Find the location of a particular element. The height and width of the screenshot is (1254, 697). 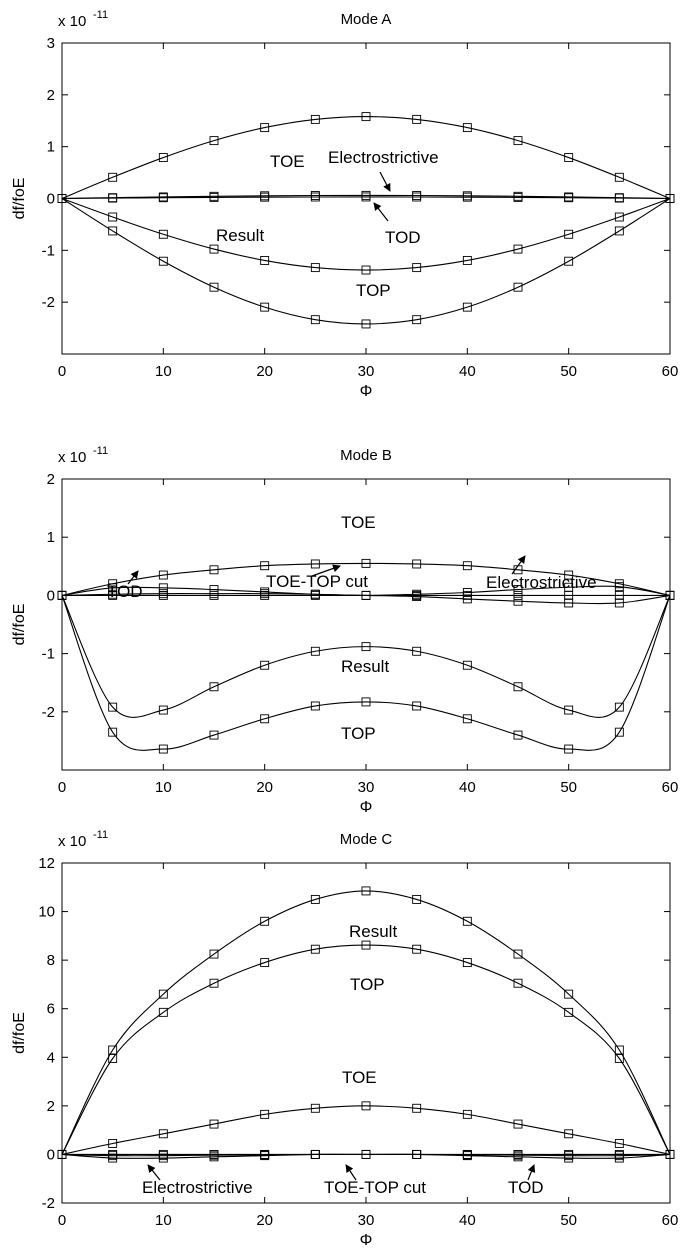

y-tick-label: 0 is located at coordinates (51, 199).